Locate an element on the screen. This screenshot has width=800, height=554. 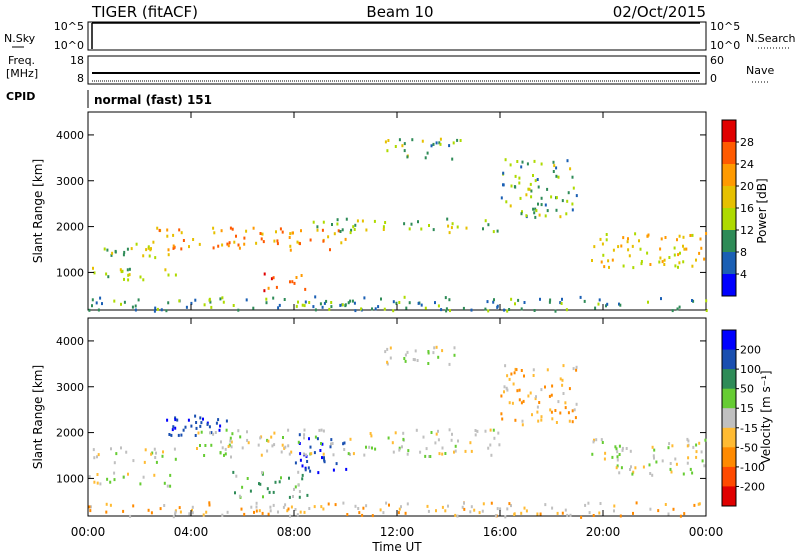
xtick-label: 20:00 is located at coordinates (603, 532).